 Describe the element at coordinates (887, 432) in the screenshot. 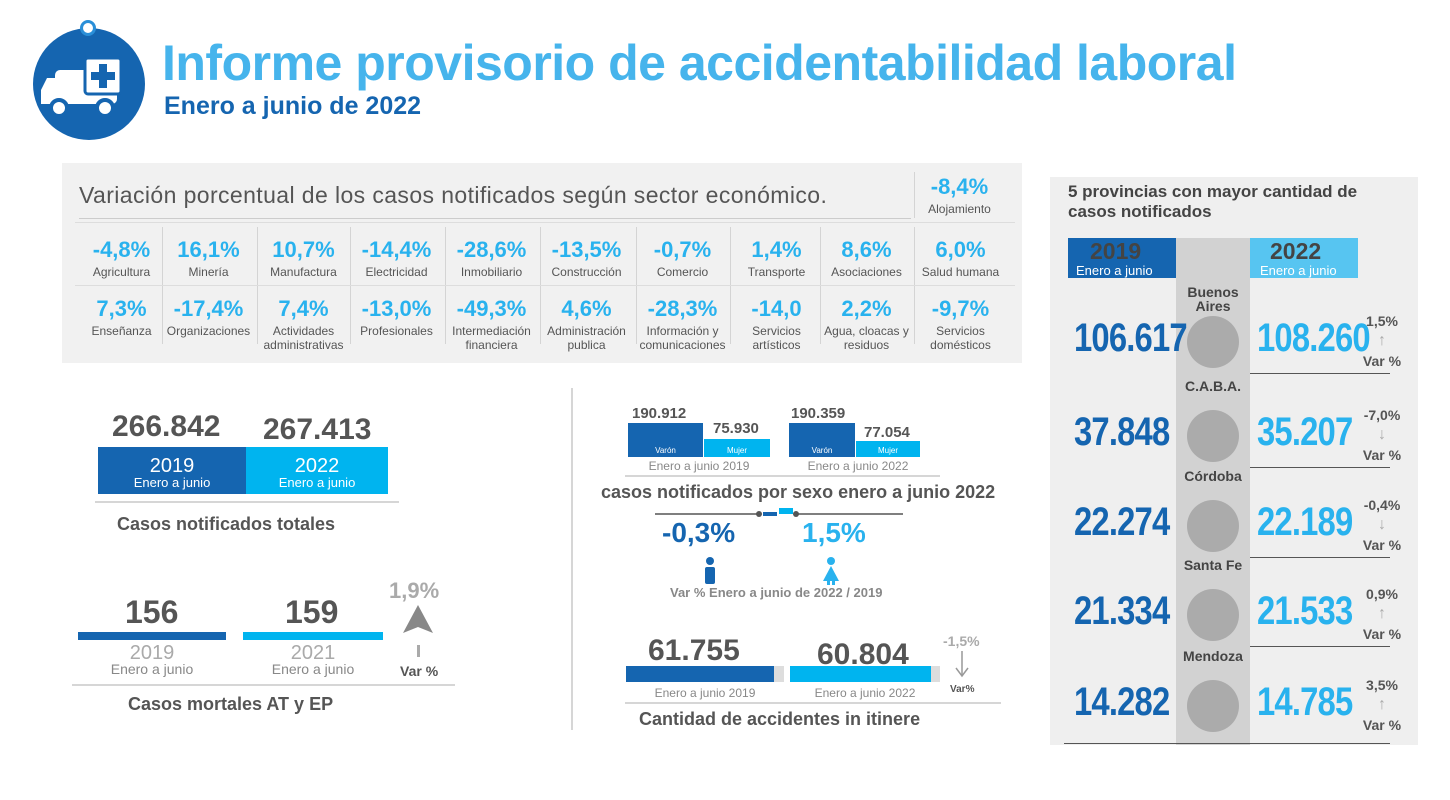

I see `mujer-2022-value: 77.054` at that location.